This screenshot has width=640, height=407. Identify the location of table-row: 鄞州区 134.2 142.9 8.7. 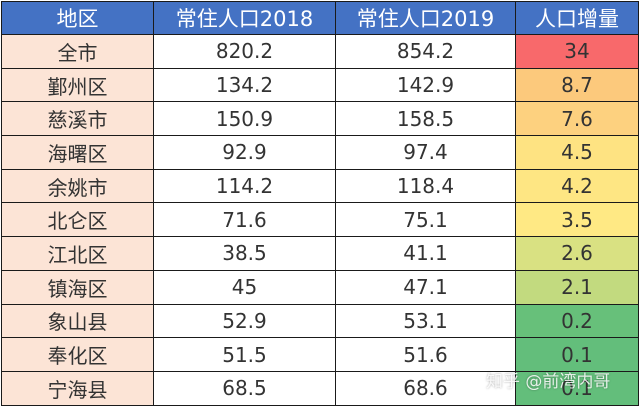
(320, 85).